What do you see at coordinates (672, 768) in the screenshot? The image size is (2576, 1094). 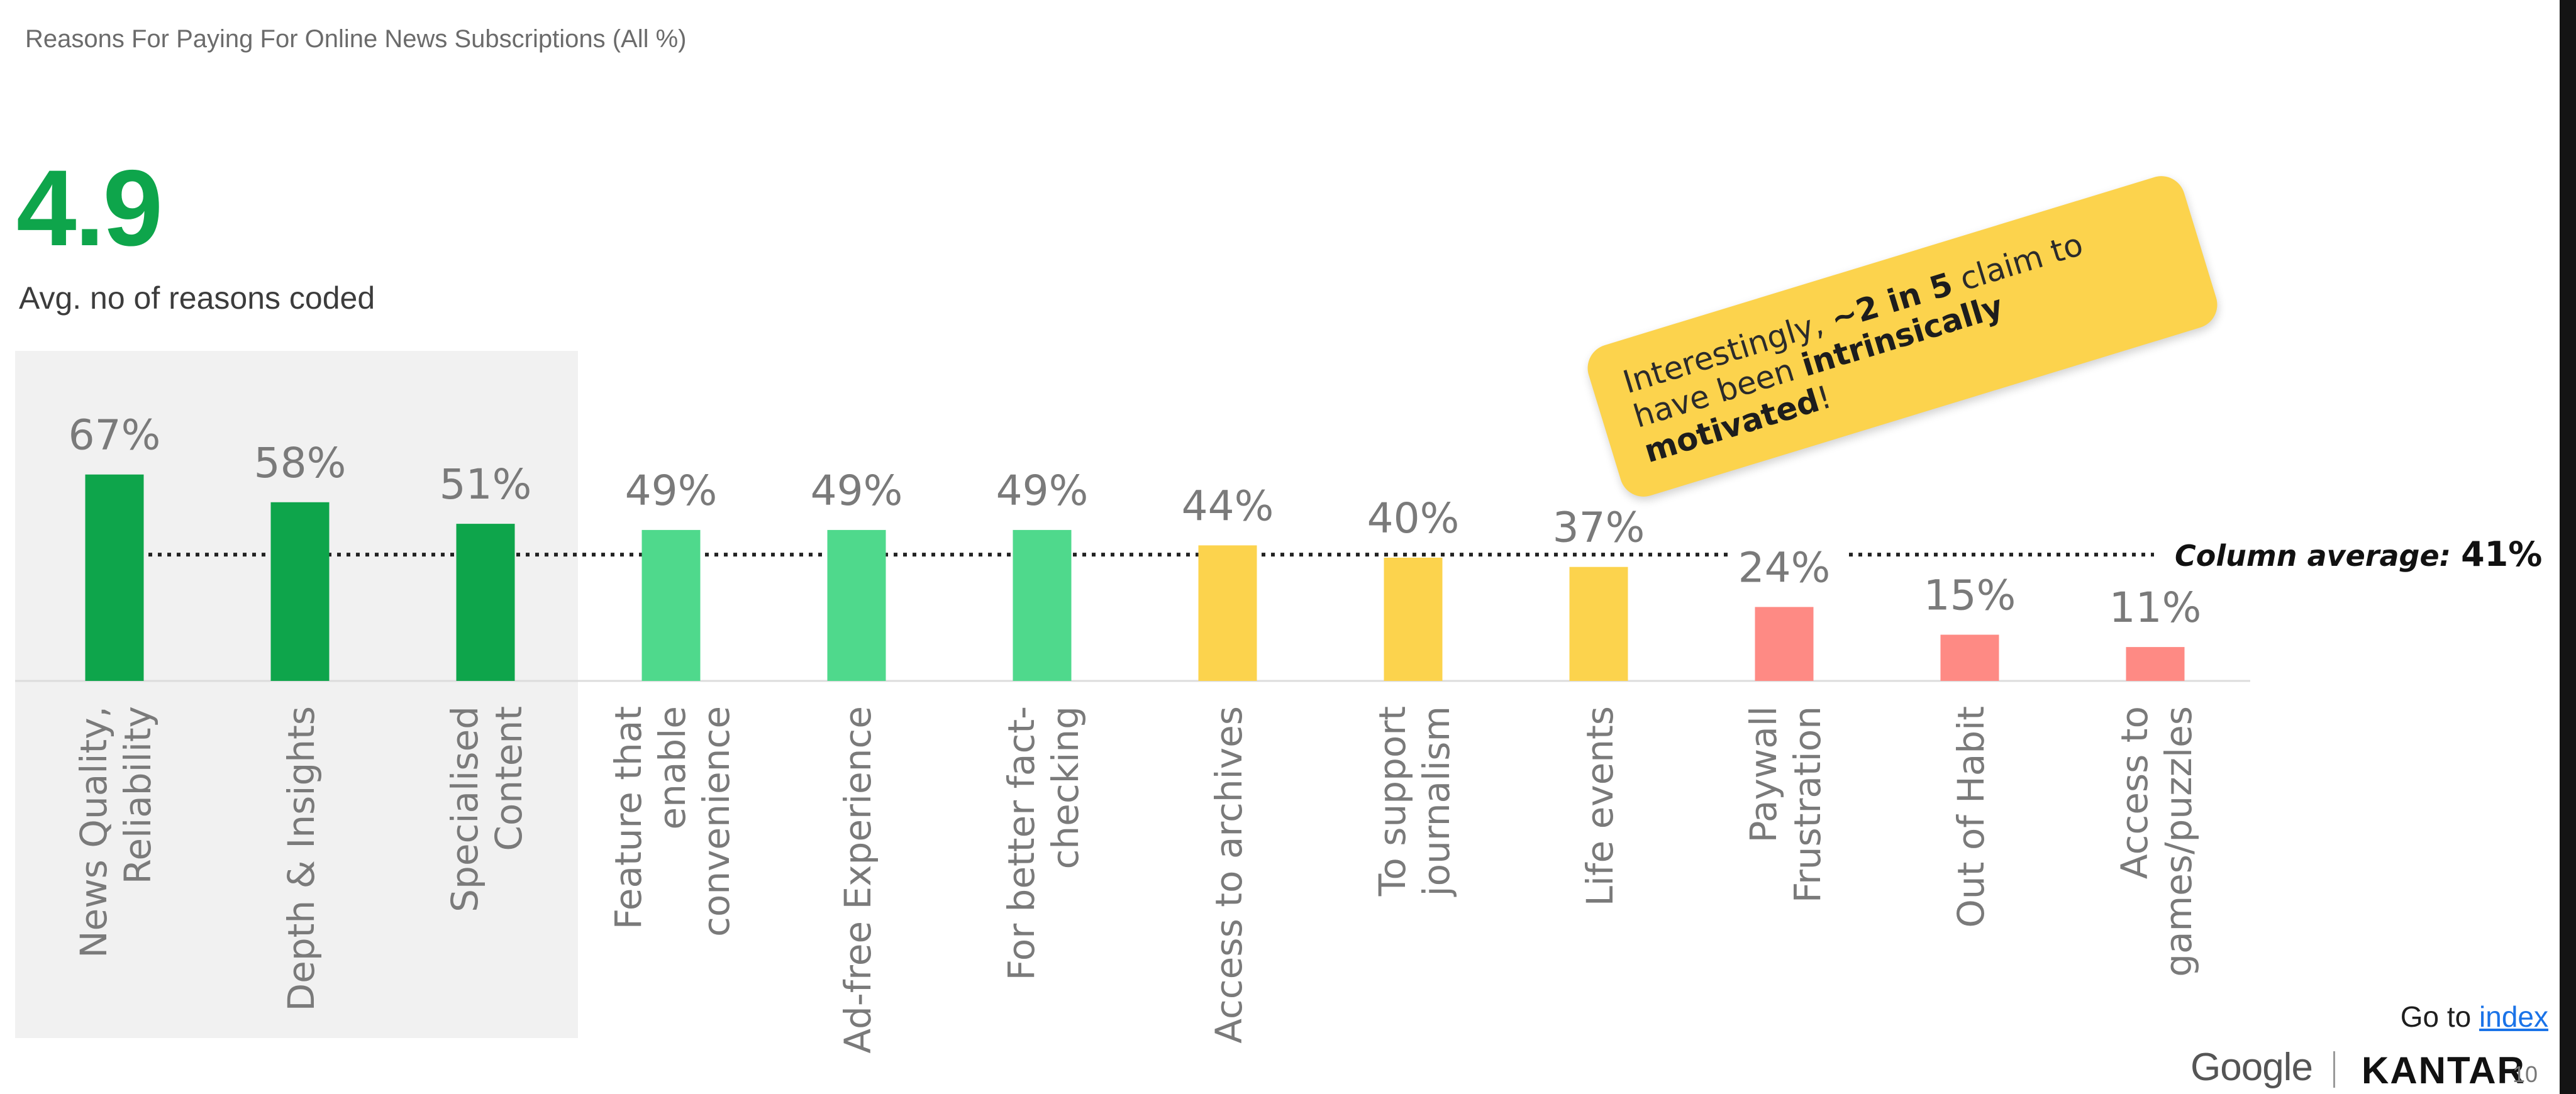 I see `category-label-line: enable` at bounding box center [672, 768].